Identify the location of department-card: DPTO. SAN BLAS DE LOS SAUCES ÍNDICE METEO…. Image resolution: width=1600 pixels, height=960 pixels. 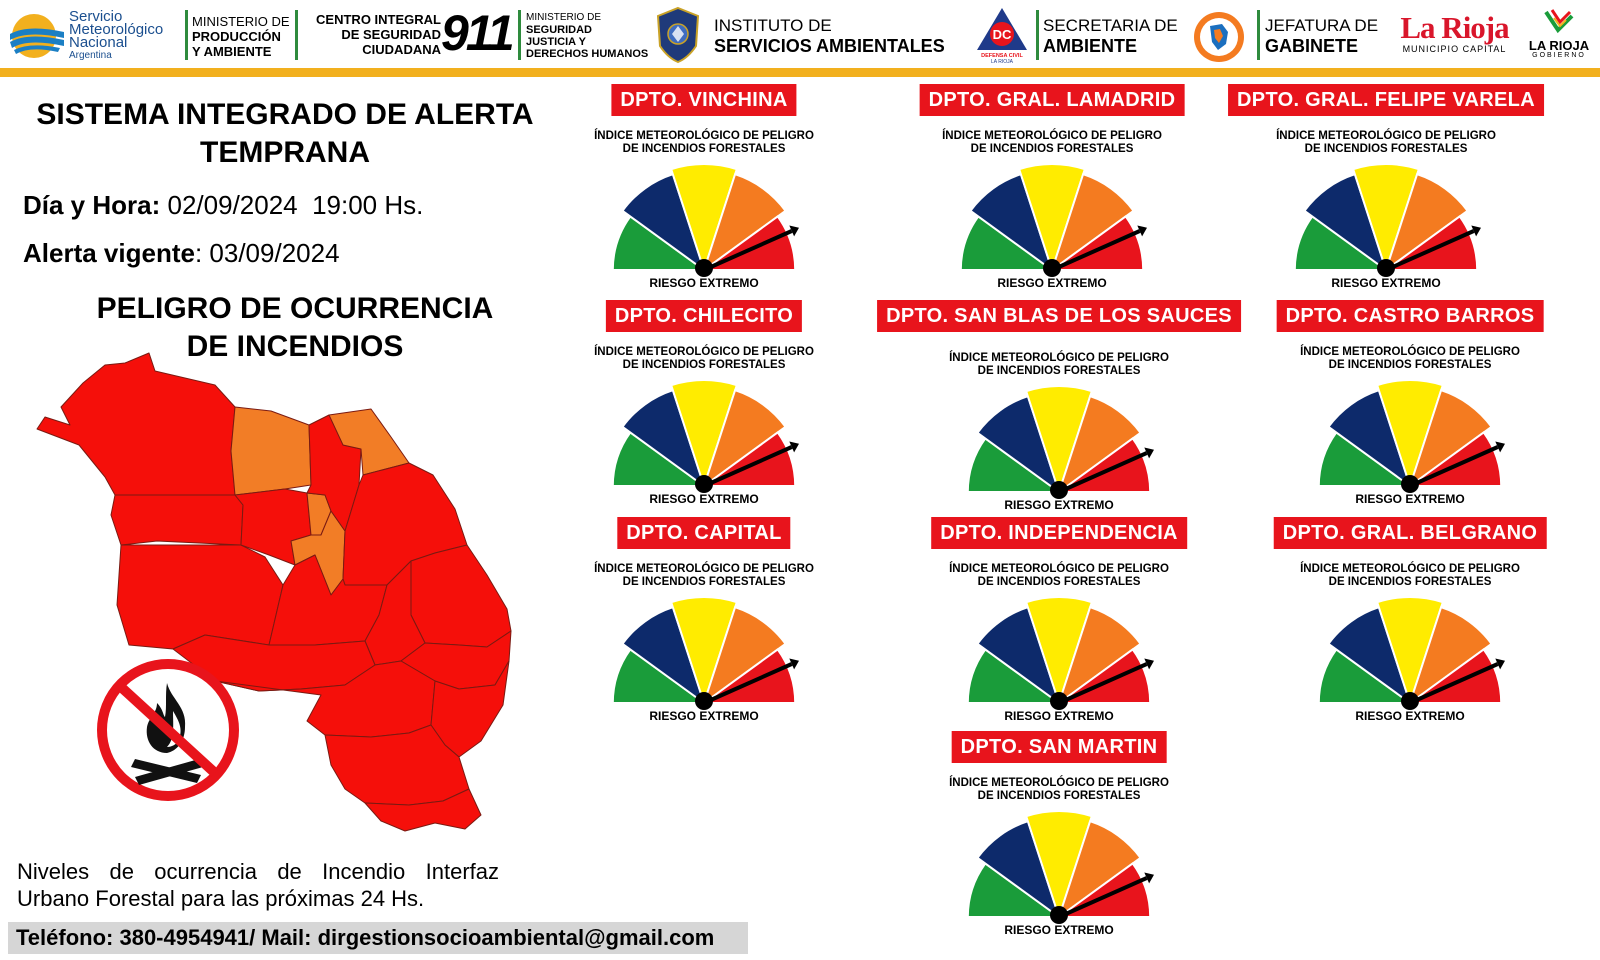
(1059, 406).